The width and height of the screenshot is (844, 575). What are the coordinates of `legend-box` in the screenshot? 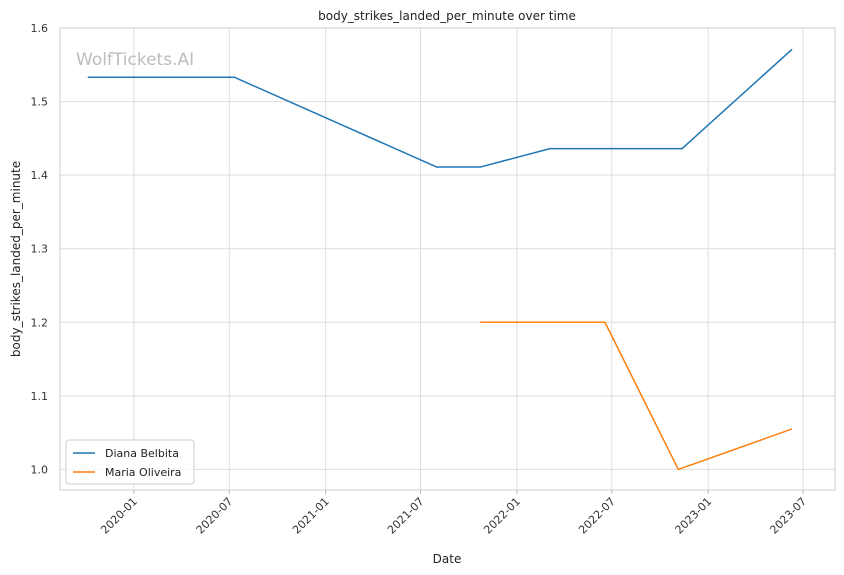 It's located at (130, 462).